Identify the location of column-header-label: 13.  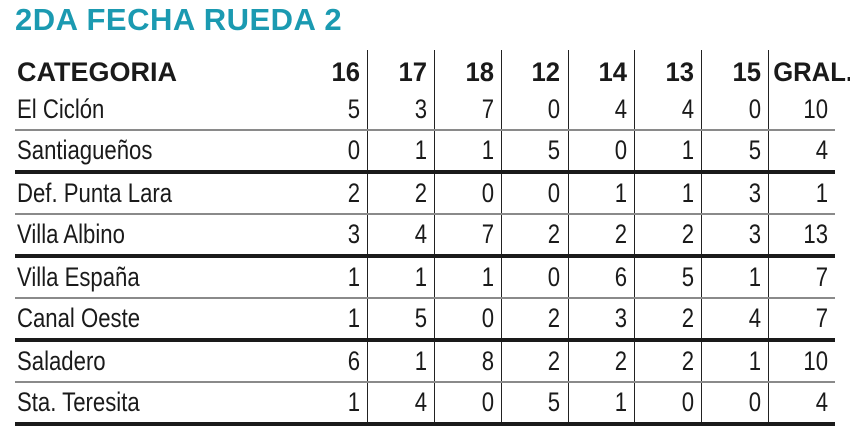
(679, 72).